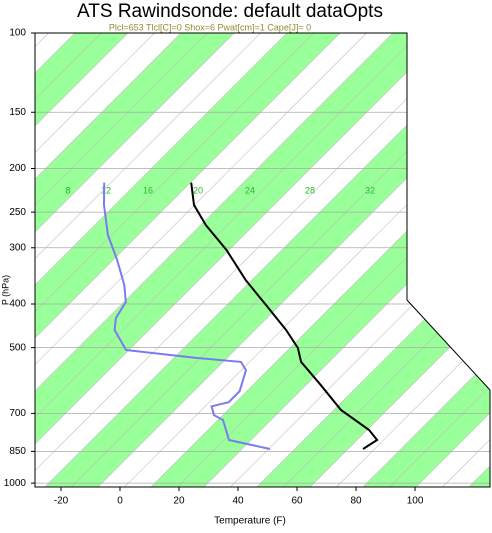 Image resolution: width=492 pixels, height=533 pixels. Describe the element at coordinates (370, 190) in the screenshot. I see `mixing-ratio-label: 32` at that location.